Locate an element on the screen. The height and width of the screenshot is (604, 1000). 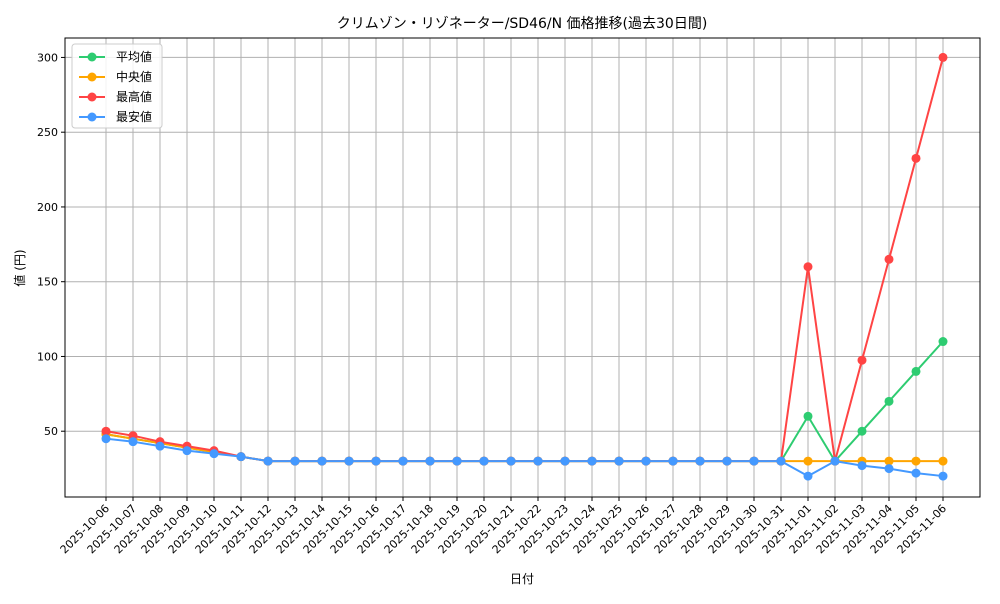
legend-box is located at coordinates (117, 86).